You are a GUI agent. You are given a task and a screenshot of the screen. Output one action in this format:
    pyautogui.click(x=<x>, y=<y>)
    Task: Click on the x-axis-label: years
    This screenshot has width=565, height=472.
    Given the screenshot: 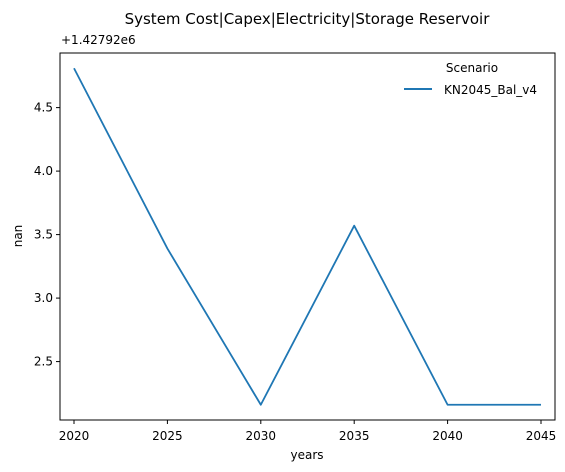 What is the action you would take?
    pyautogui.click(x=306, y=455)
    